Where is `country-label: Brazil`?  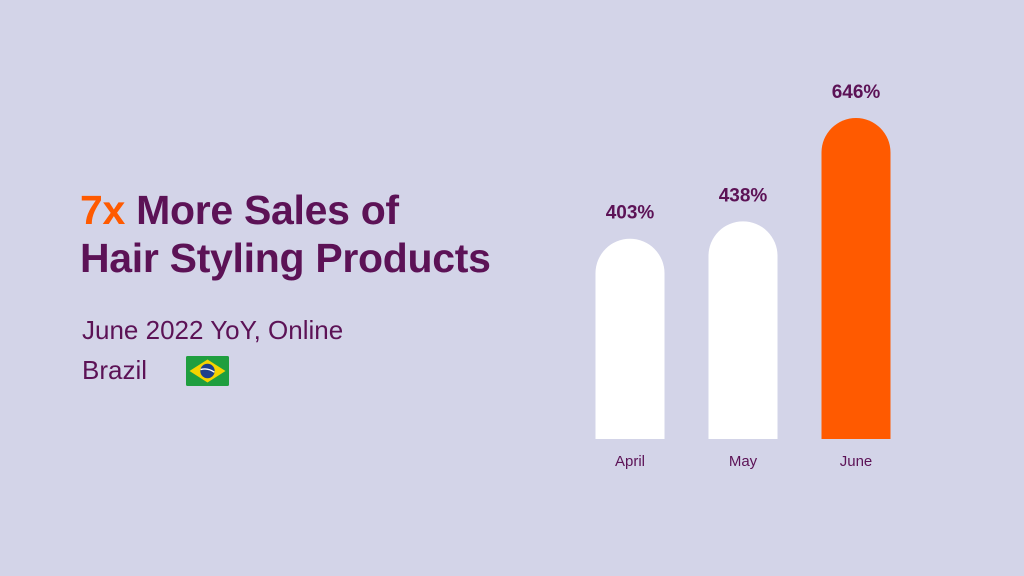 country-label: Brazil is located at coordinates (115, 370).